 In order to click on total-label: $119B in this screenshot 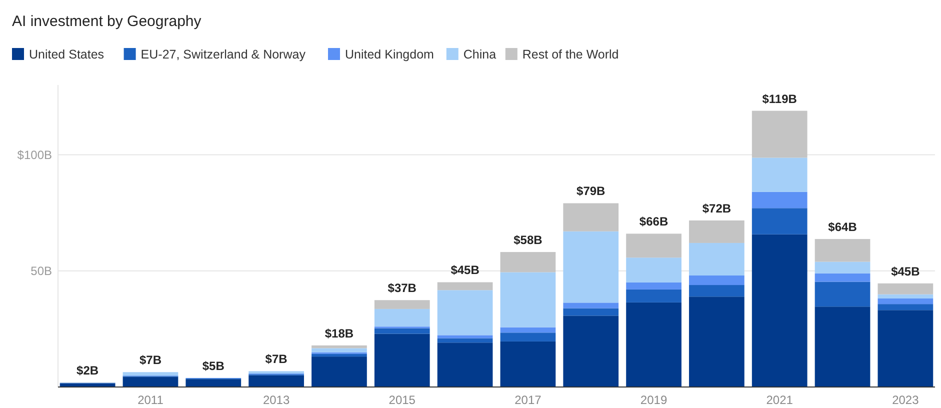, I will do `click(780, 99)`.